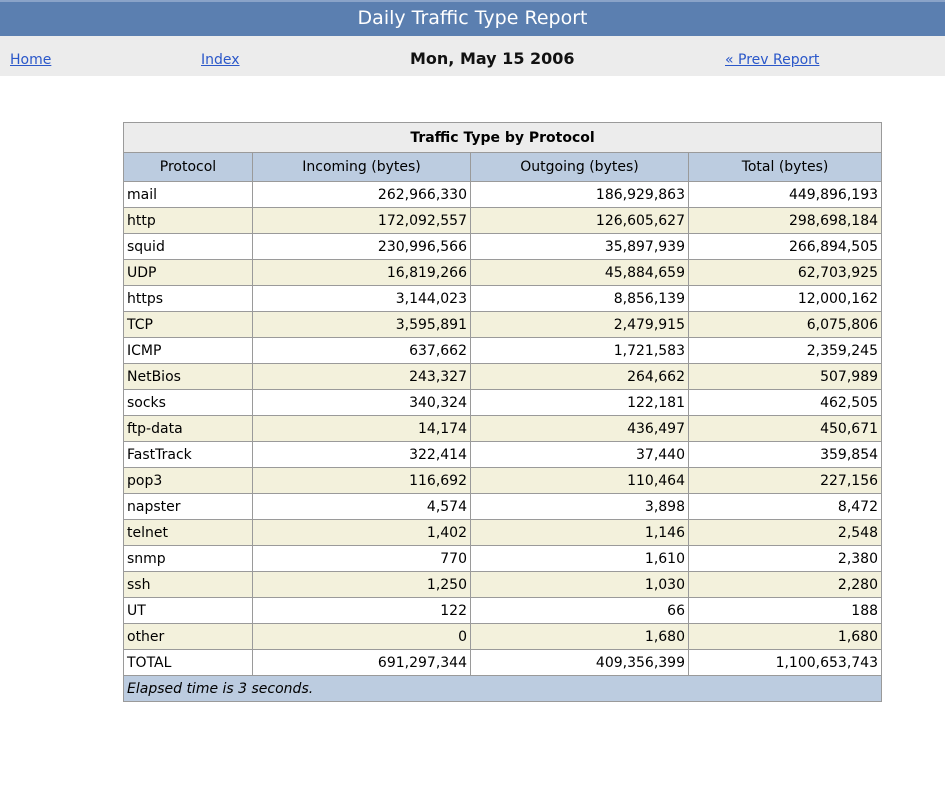 This screenshot has width=945, height=803. What do you see at coordinates (361, 636) in the screenshot?
I see `incoming-cell: 0` at bounding box center [361, 636].